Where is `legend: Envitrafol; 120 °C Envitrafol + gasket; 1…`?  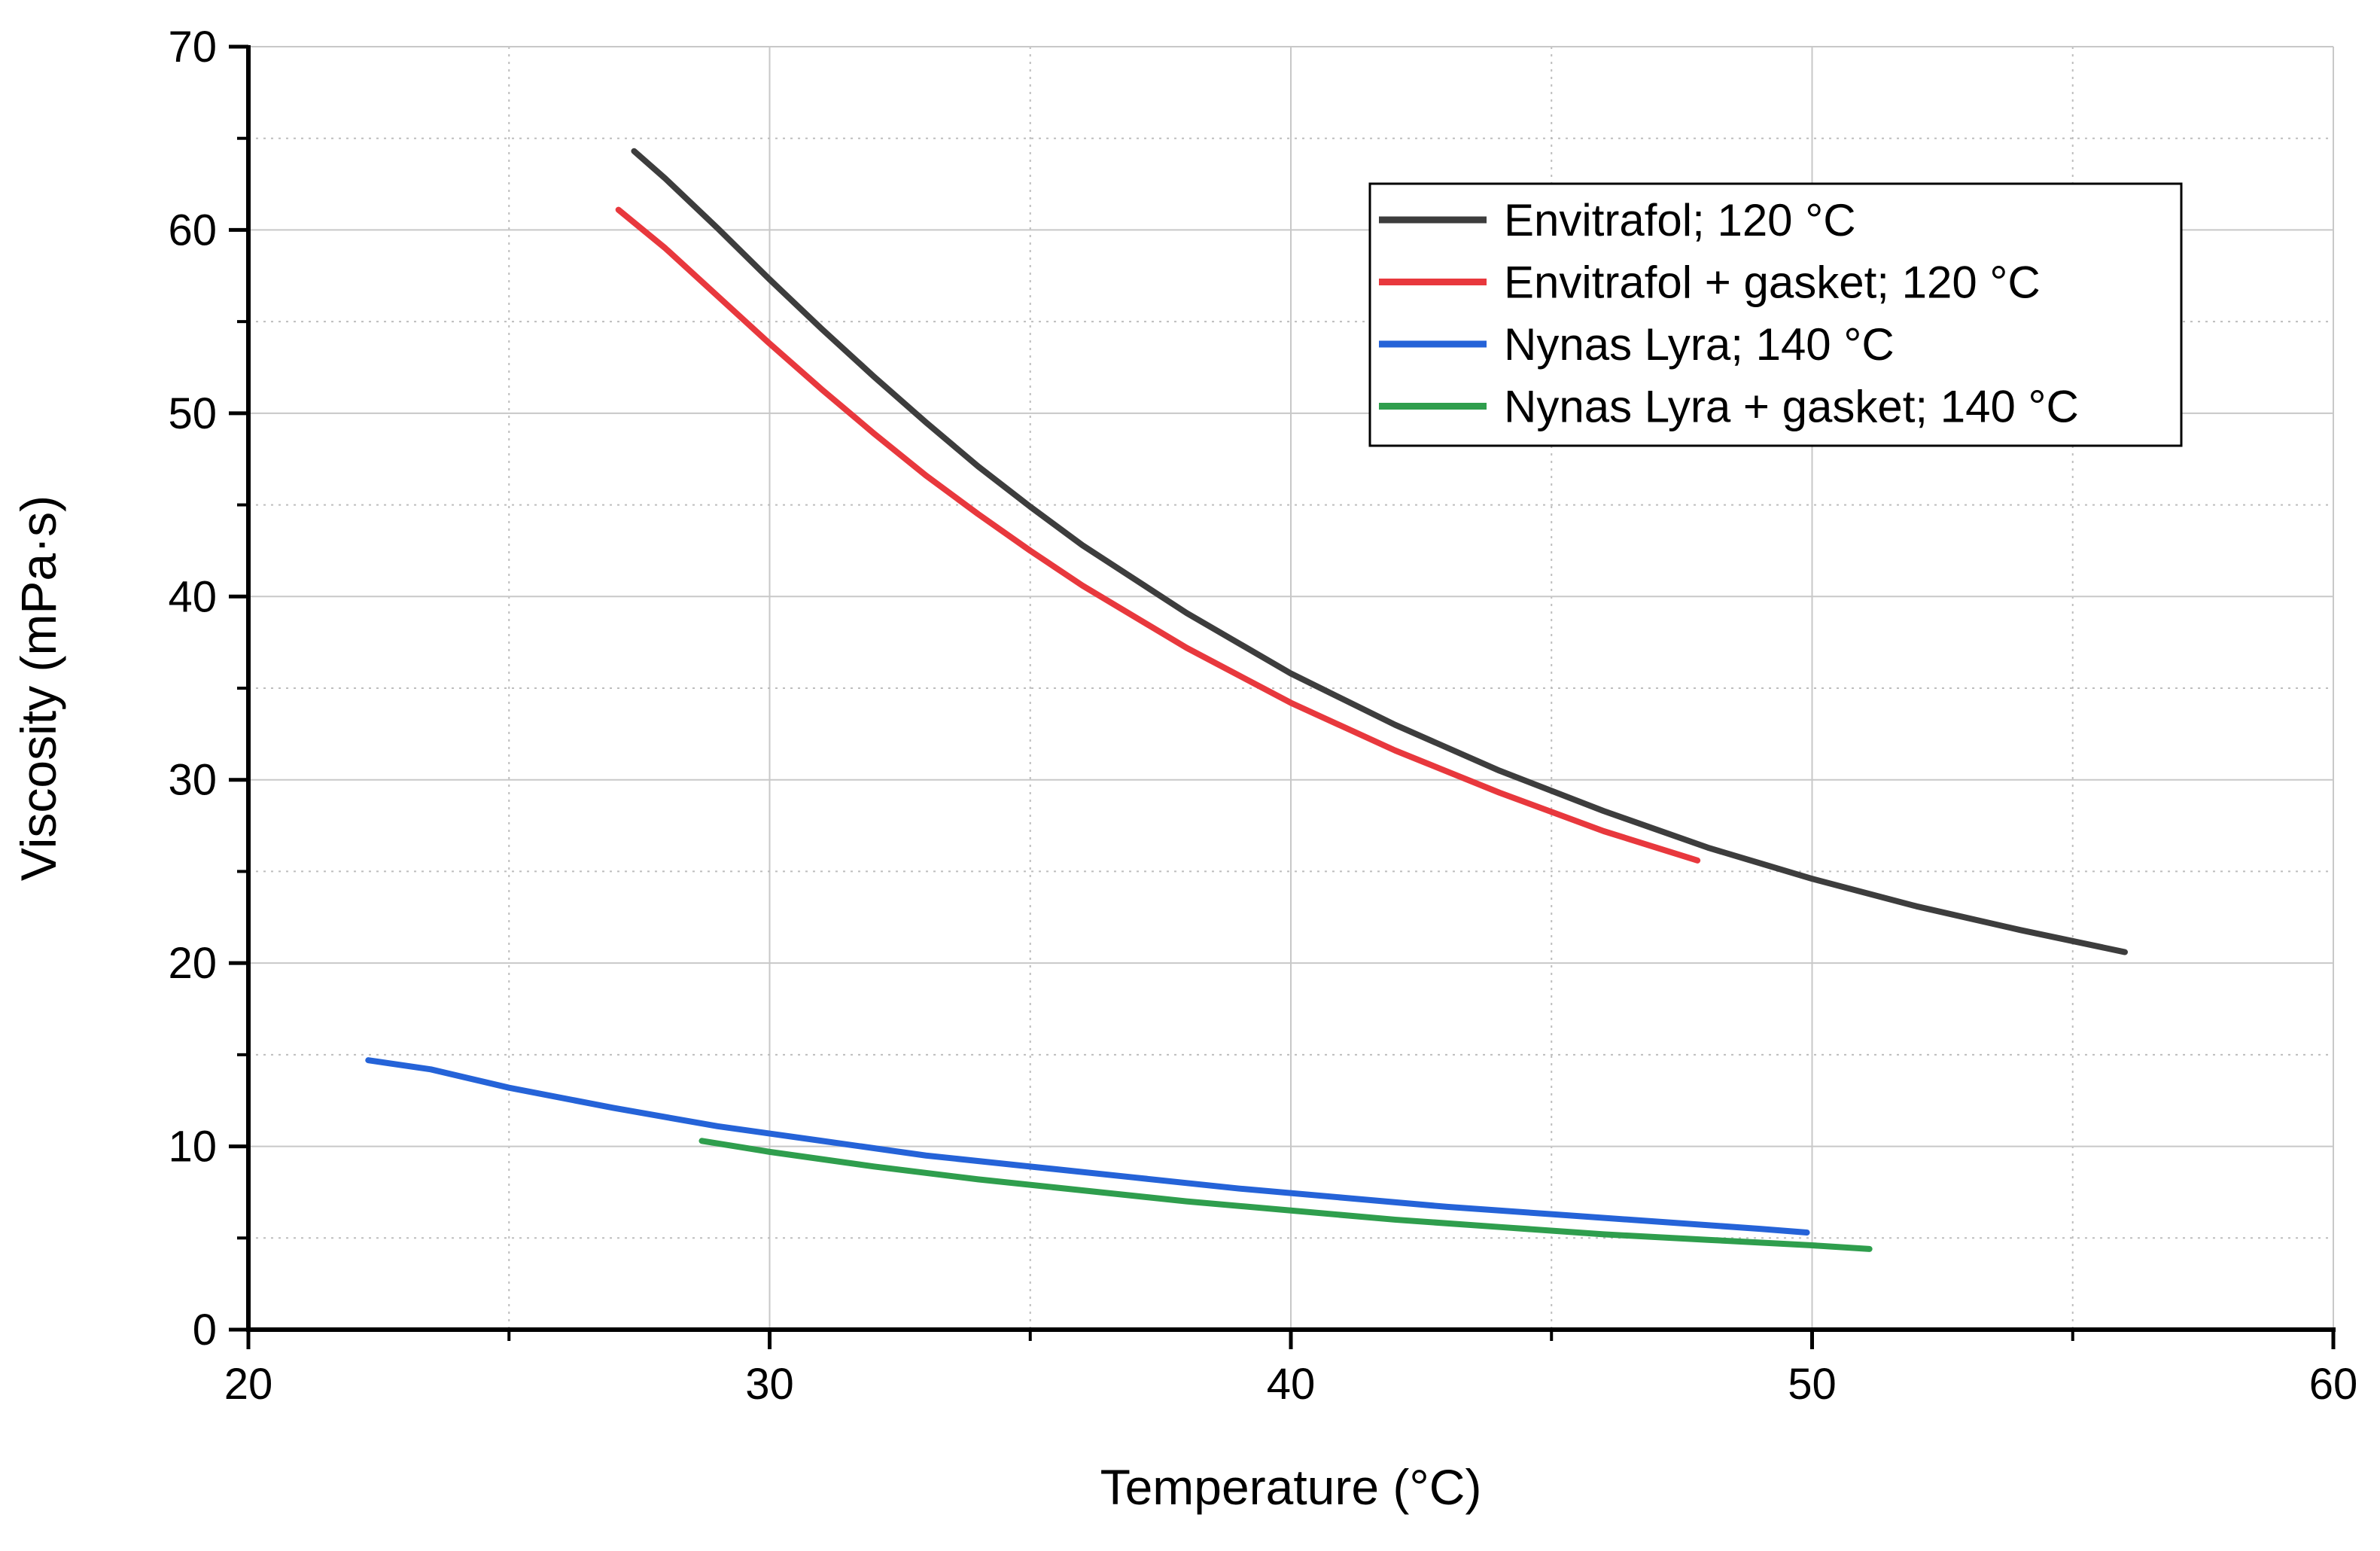
legend: Envitrafol; 120 °C Envitrafol + gasket; 1… is located at coordinates (1775, 314).